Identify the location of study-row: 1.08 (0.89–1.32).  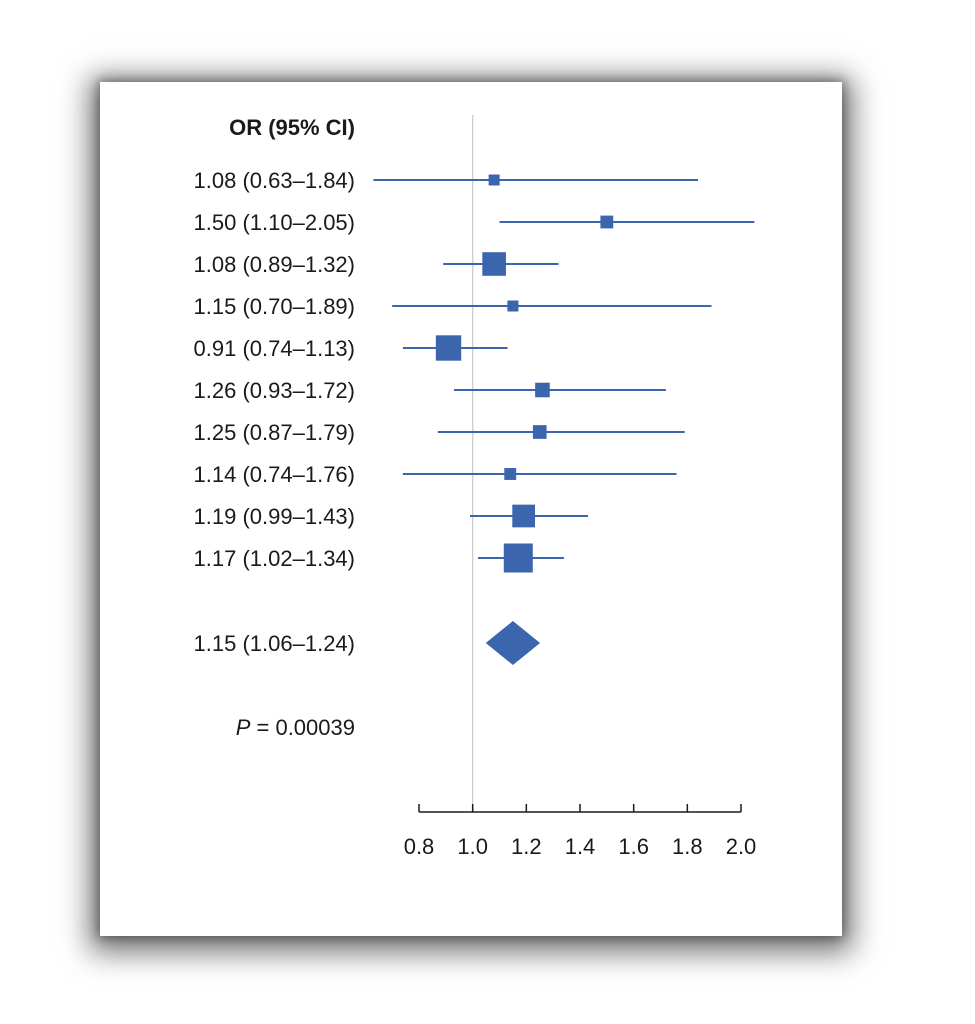
(376, 264).